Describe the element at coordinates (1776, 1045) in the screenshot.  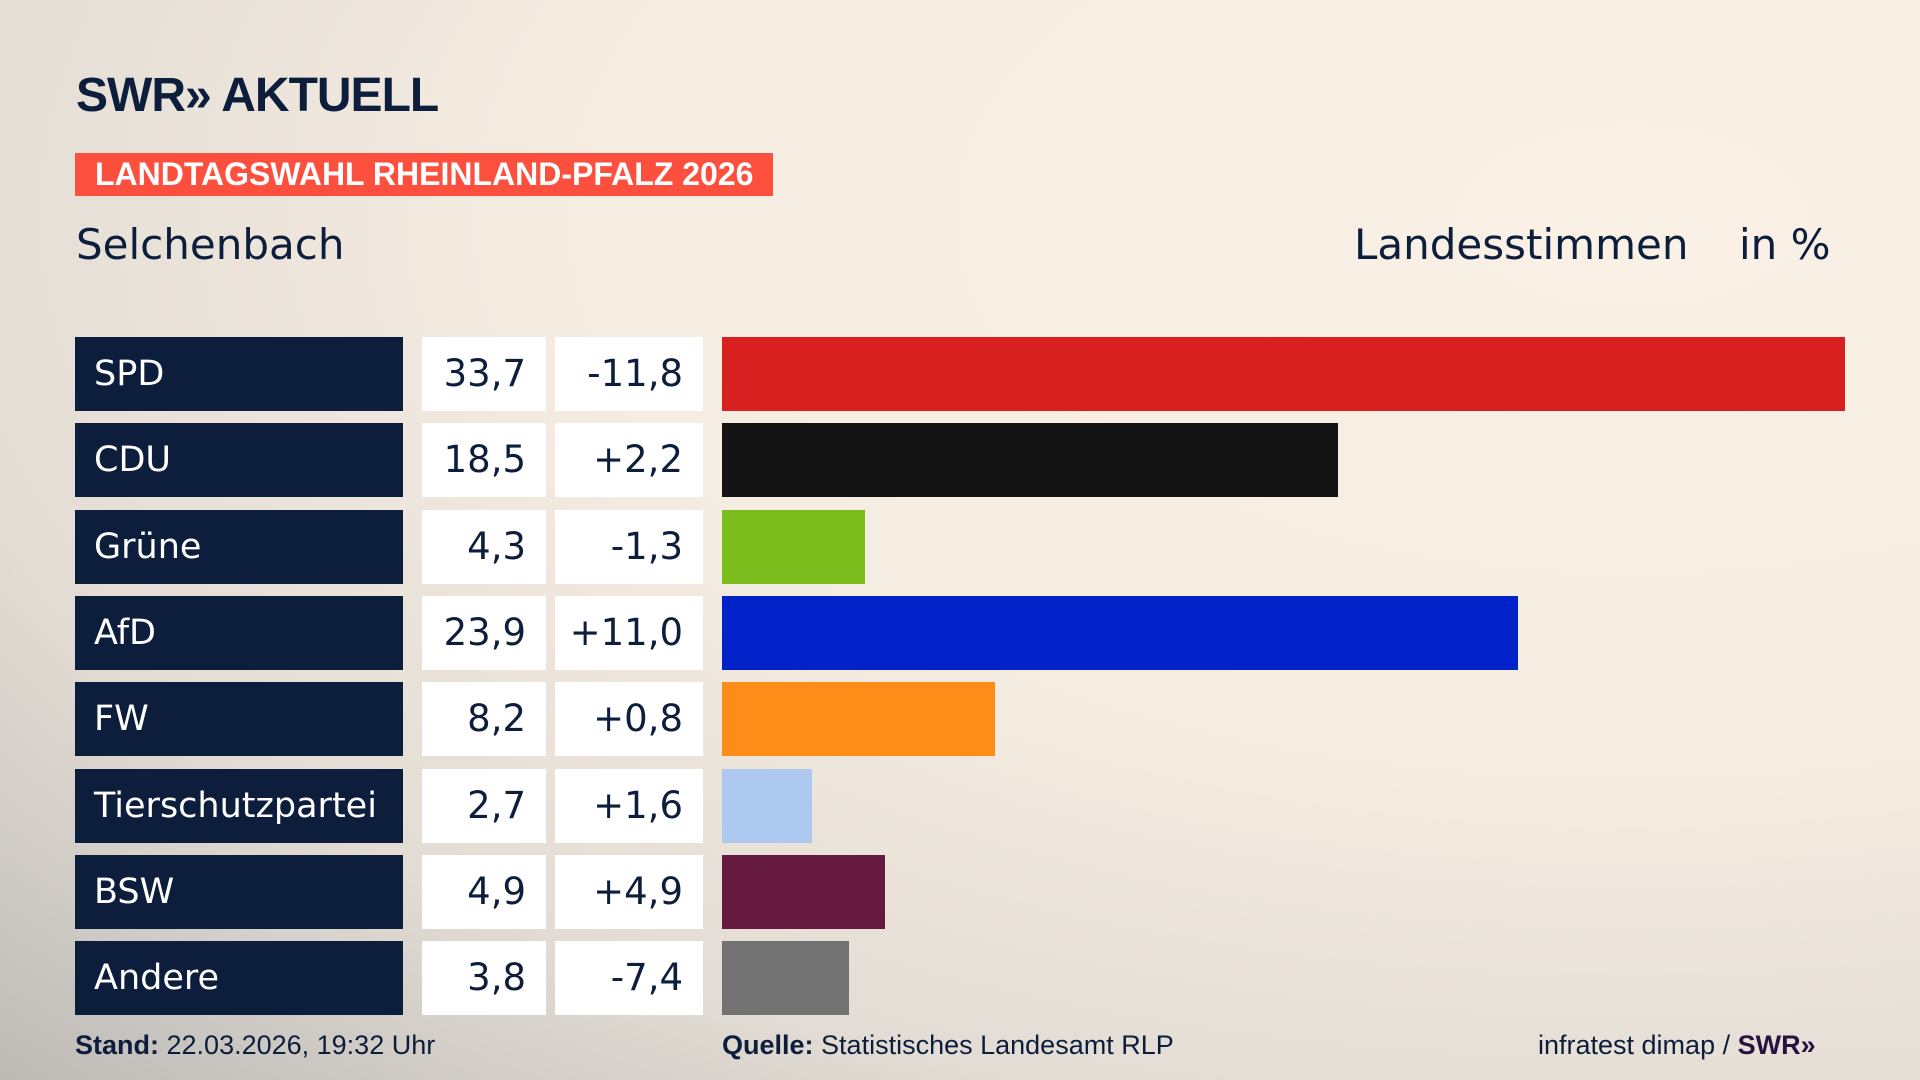
I see `swr-logo: SWR»` at that location.